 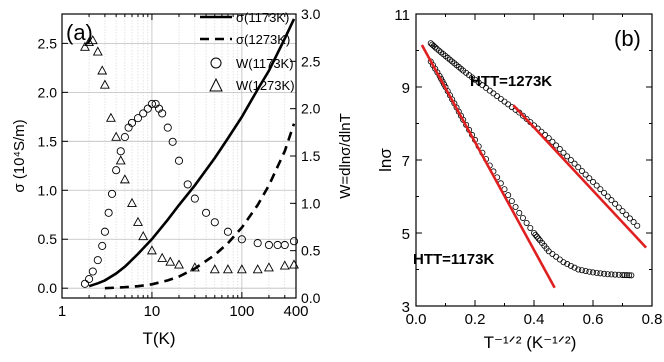 I want to click on x-tick-label: 0.6, so click(x=593, y=319).